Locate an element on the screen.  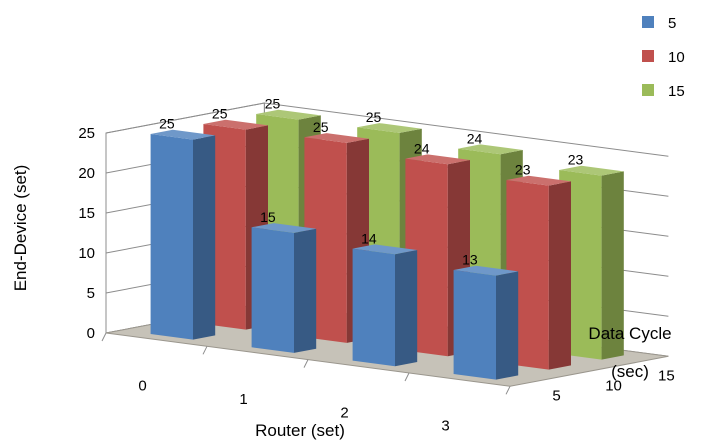
depth-axis-title-line2: (sec) is located at coordinates (630, 371).